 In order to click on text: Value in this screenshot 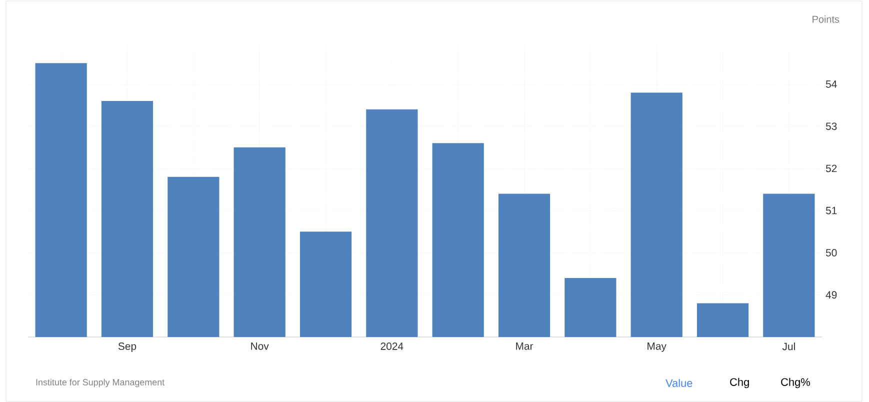, I will do `click(679, 383)`.